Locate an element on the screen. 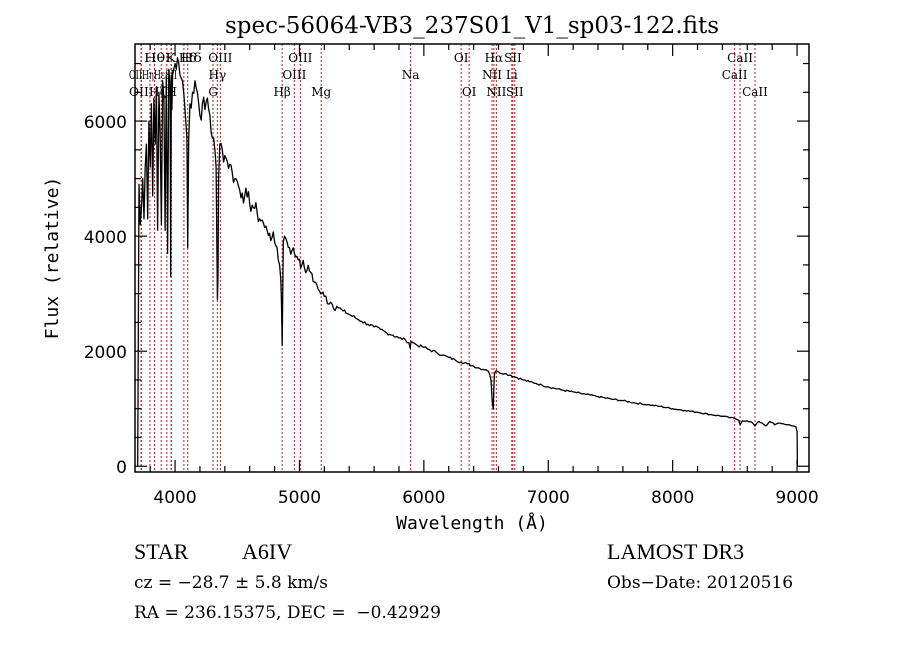 The width and height of the screenshot is (900, 649). x-tick-label: 5000 is located at coordinates (299, 498).